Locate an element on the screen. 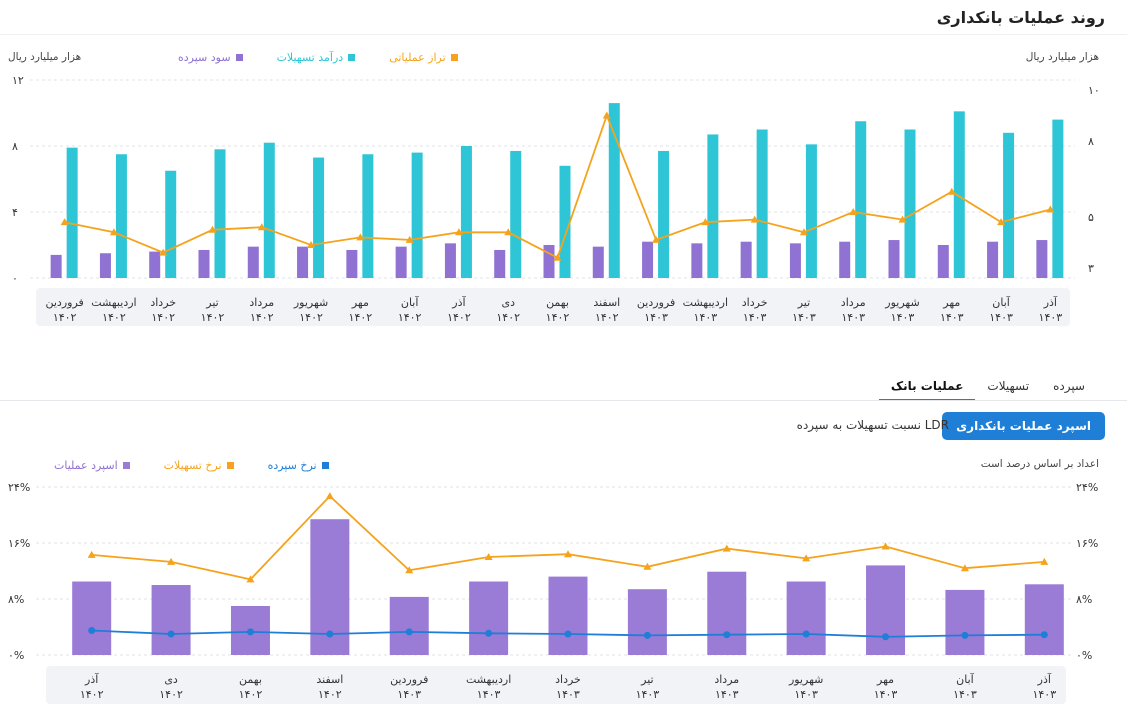 Image resolution: width=1127 pixels, height=706 pixels. ldr-button: نسبت تسهیلات به سپرده LDR is located at coordinates (872, 425).